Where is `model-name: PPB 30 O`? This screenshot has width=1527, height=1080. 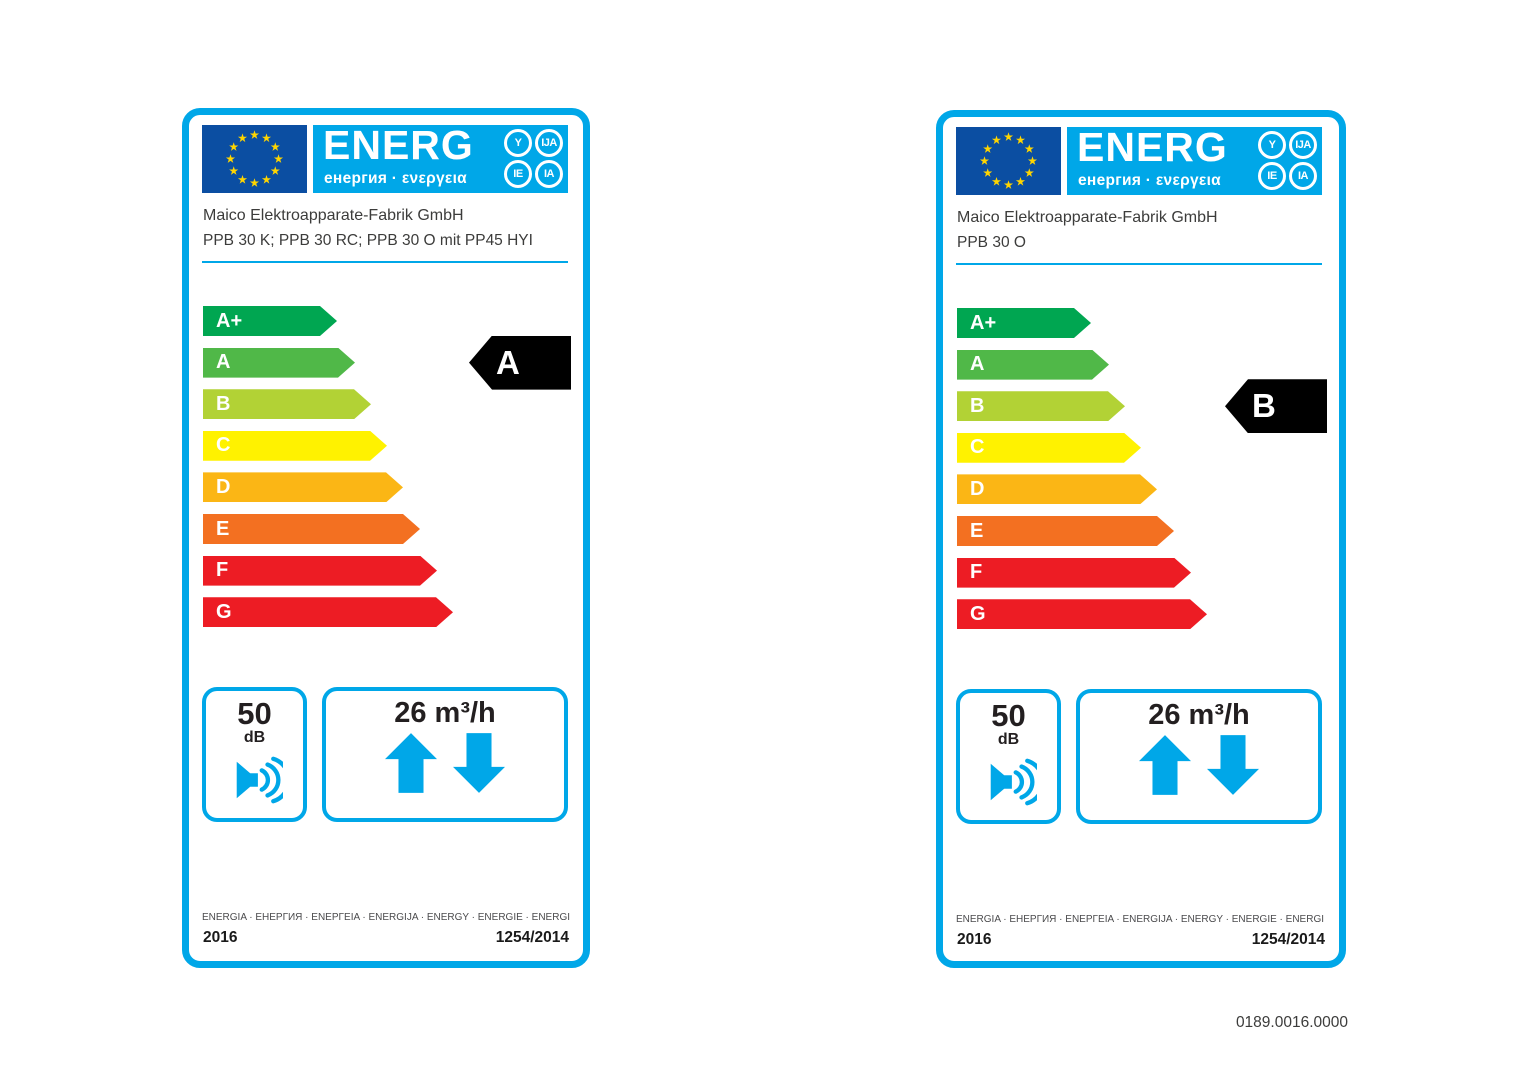 model-name: PPB 30 O is located at coordinates (991, 242).